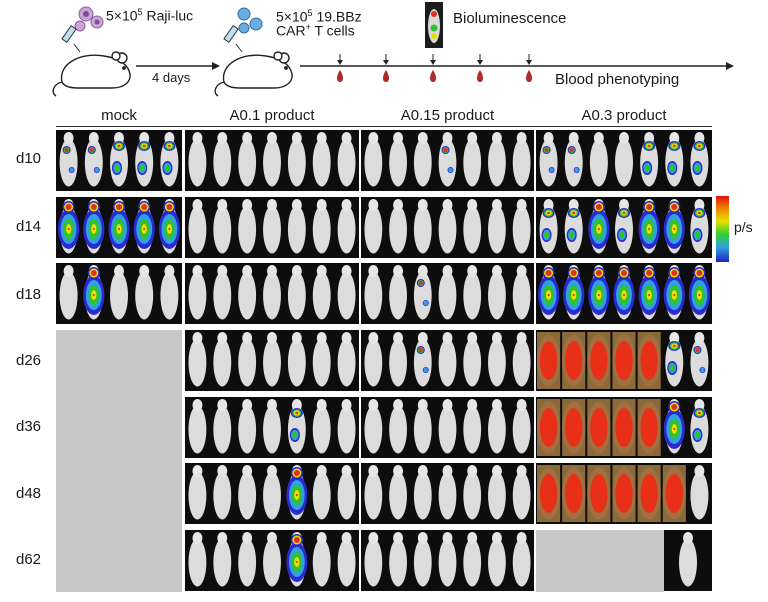  What do you see at coordinates (29, 158) in the screenshot?
I see `day-label: d10` at bounding box center [29, 158].